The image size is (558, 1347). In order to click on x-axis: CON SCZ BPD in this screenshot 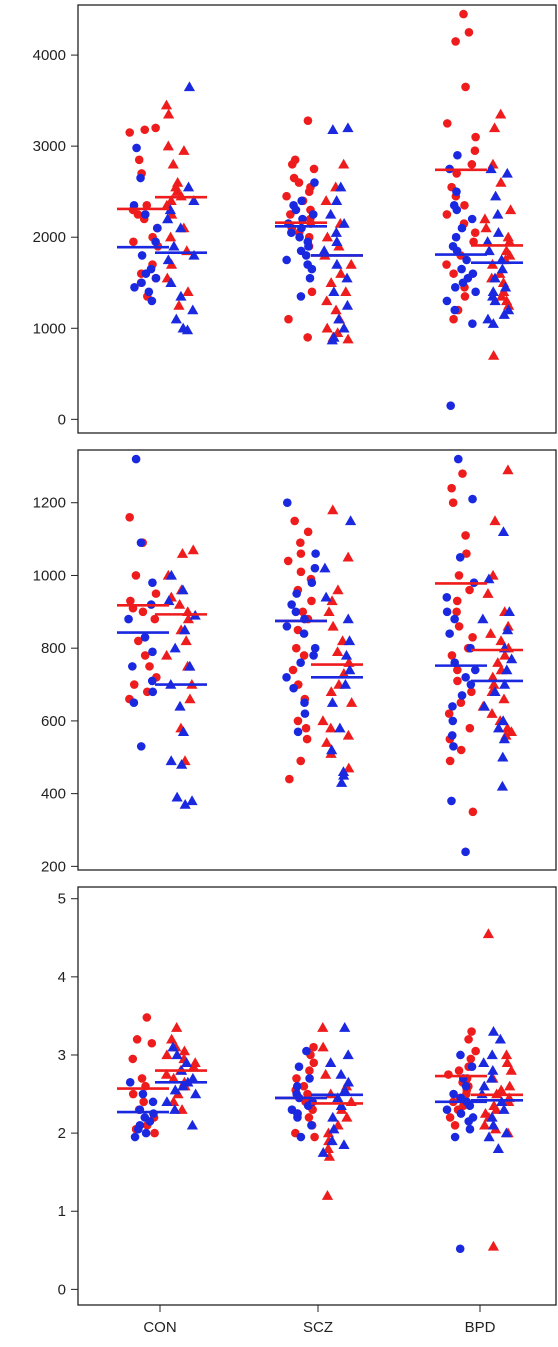, I will do `click(319, 1320)`.